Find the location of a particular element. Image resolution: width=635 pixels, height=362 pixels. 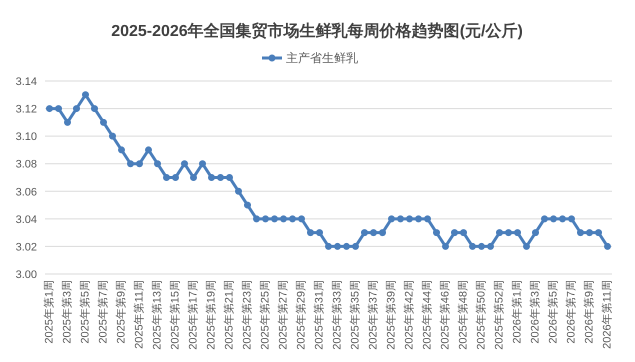

x-tick-label: 2025年第50周 is located at coordinates (482, 315).